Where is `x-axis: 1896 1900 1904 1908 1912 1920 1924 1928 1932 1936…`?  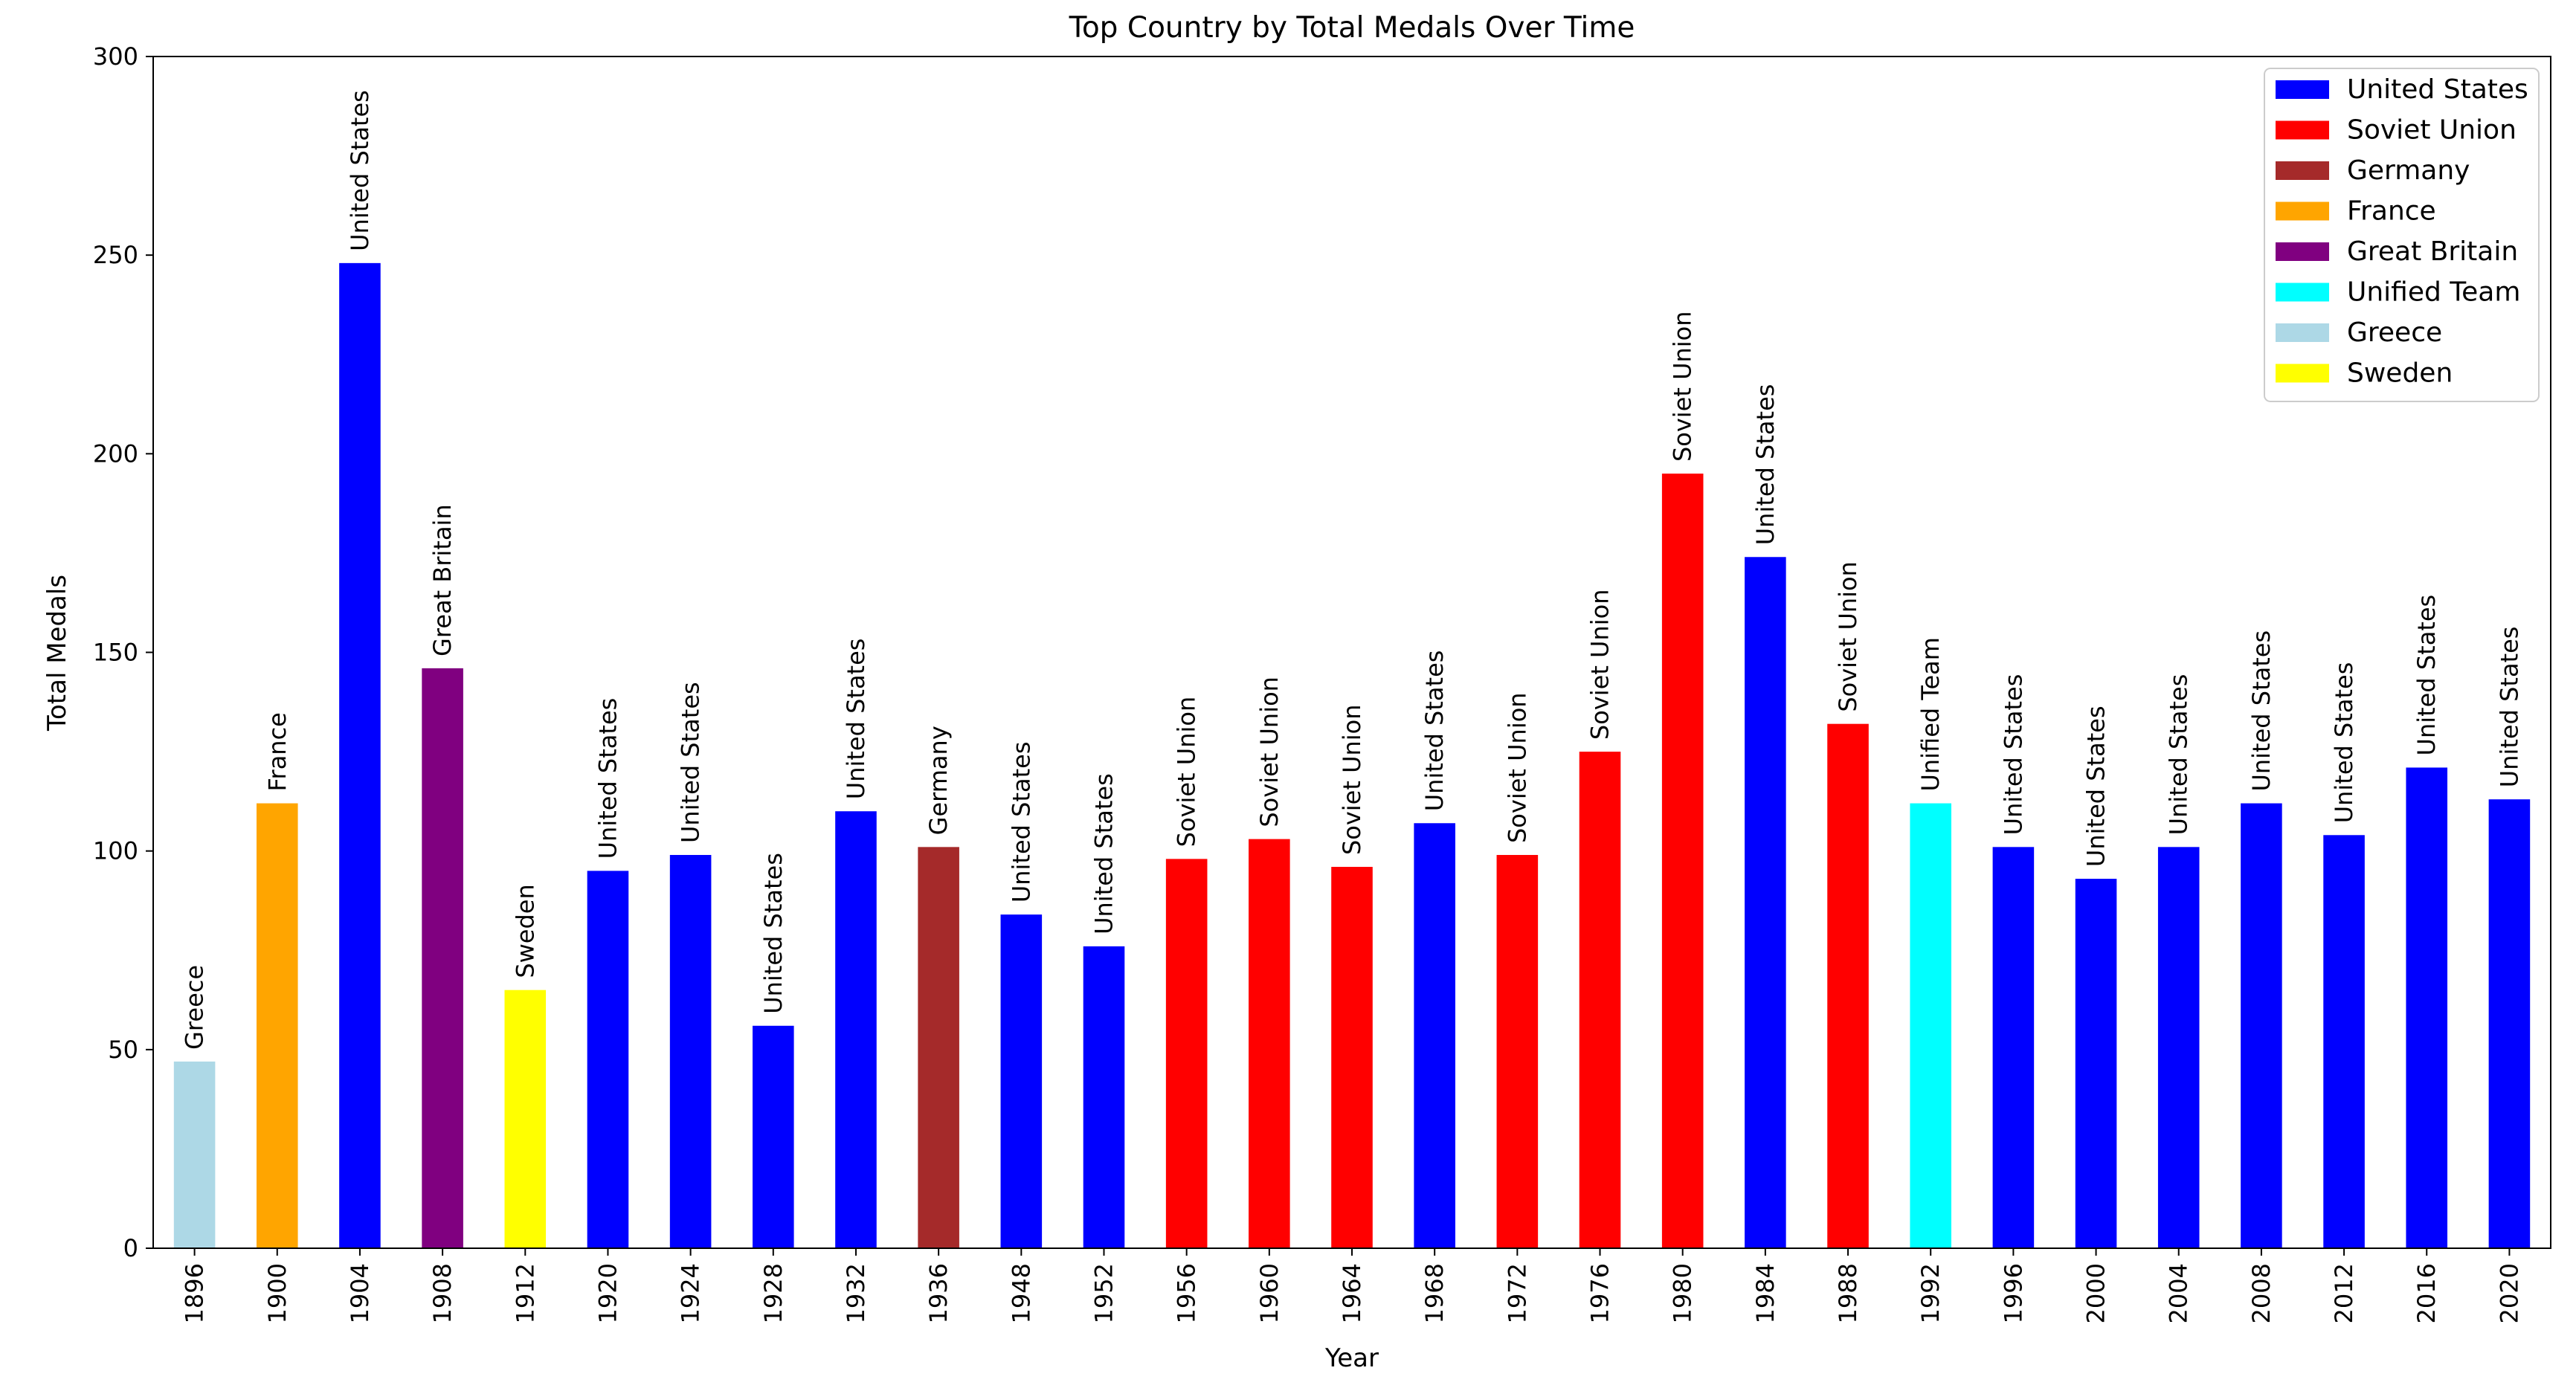 x-axis: 1896 1900 1904 1908 1912 1920 1924 1928 1932 1936… is located at coordinates (1352, 1285).